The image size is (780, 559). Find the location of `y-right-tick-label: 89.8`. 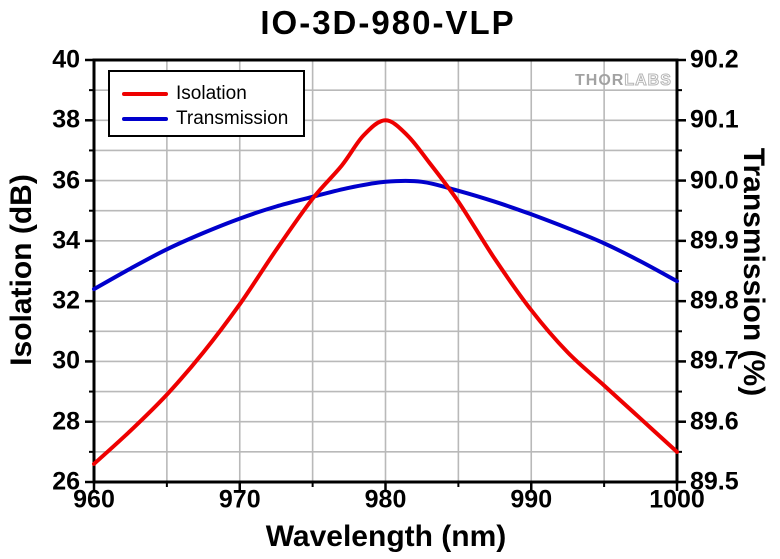

y-right-tick-label: 89.8 is located at coordinates (714, 300).